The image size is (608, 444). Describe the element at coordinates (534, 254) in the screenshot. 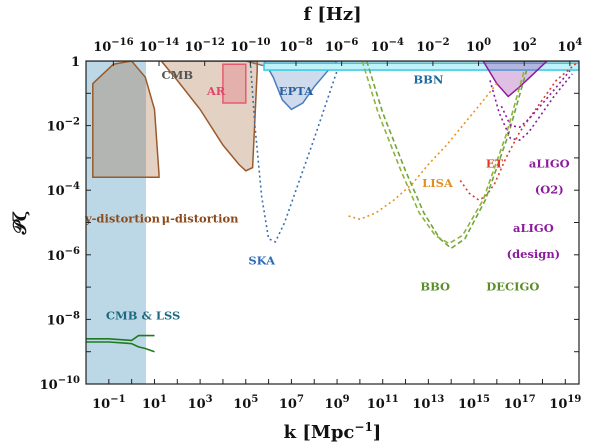

I see `label-design-9: (design)` at that location.